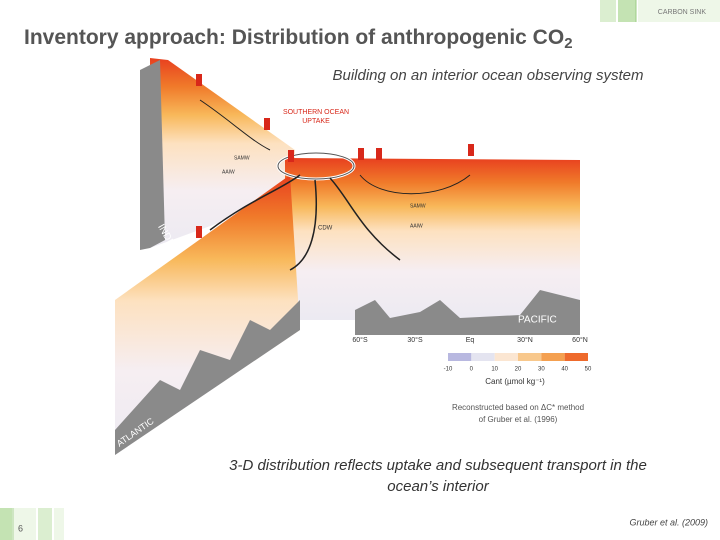  What do you see at coordinates (472, 370) in the screenshot?
I see `colorbar-tick-label: 0` at bounding box center [472, 370].